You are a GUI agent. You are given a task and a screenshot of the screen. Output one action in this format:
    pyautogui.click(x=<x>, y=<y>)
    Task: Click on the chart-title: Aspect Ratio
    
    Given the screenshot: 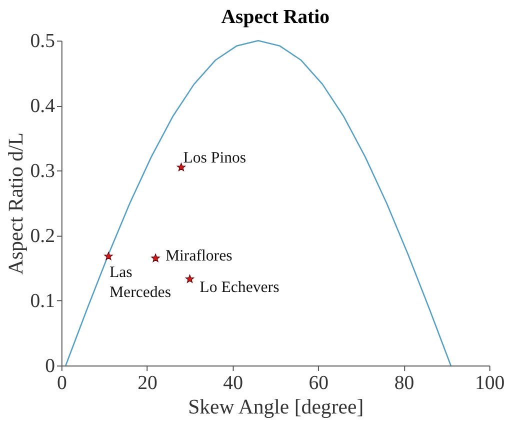 What is the action you would take?
    pyautogui.click(x=275, y=17)
    